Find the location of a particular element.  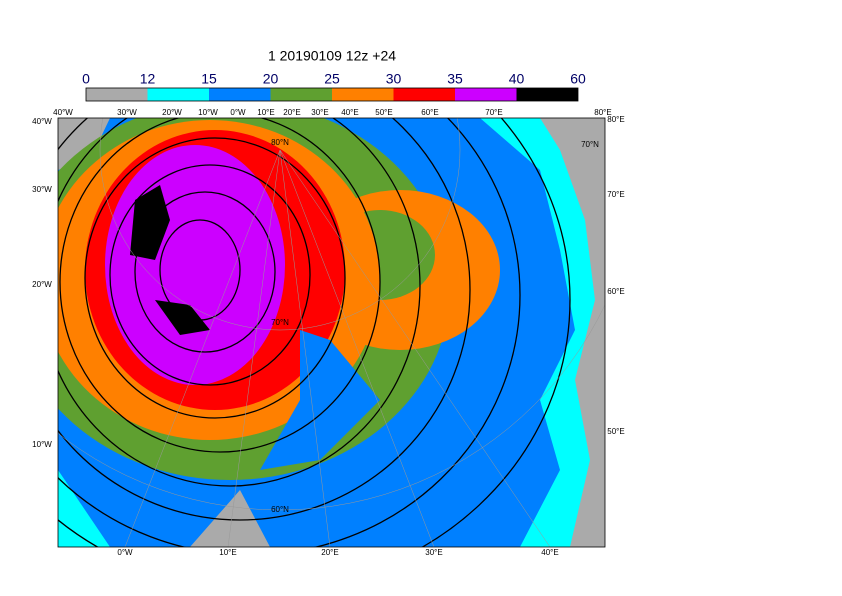

right-label: 50°E is located at coordinates (615, 431).